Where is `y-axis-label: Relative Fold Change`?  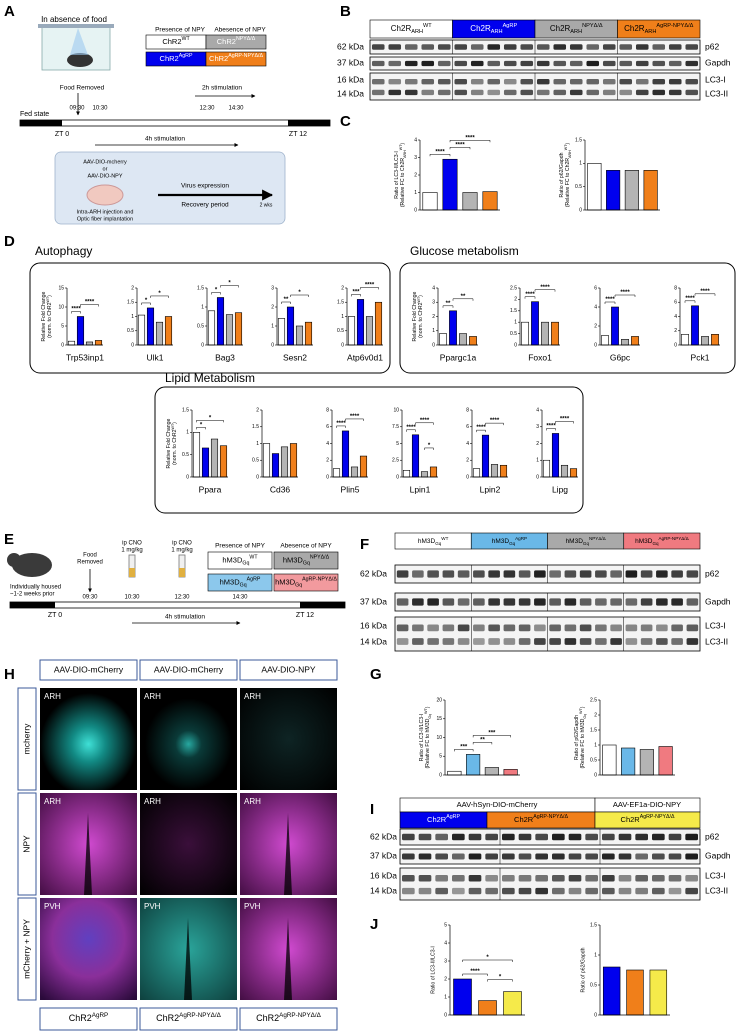 y-axis-label: Relative Fold Change is located at coordinates (44, 316).